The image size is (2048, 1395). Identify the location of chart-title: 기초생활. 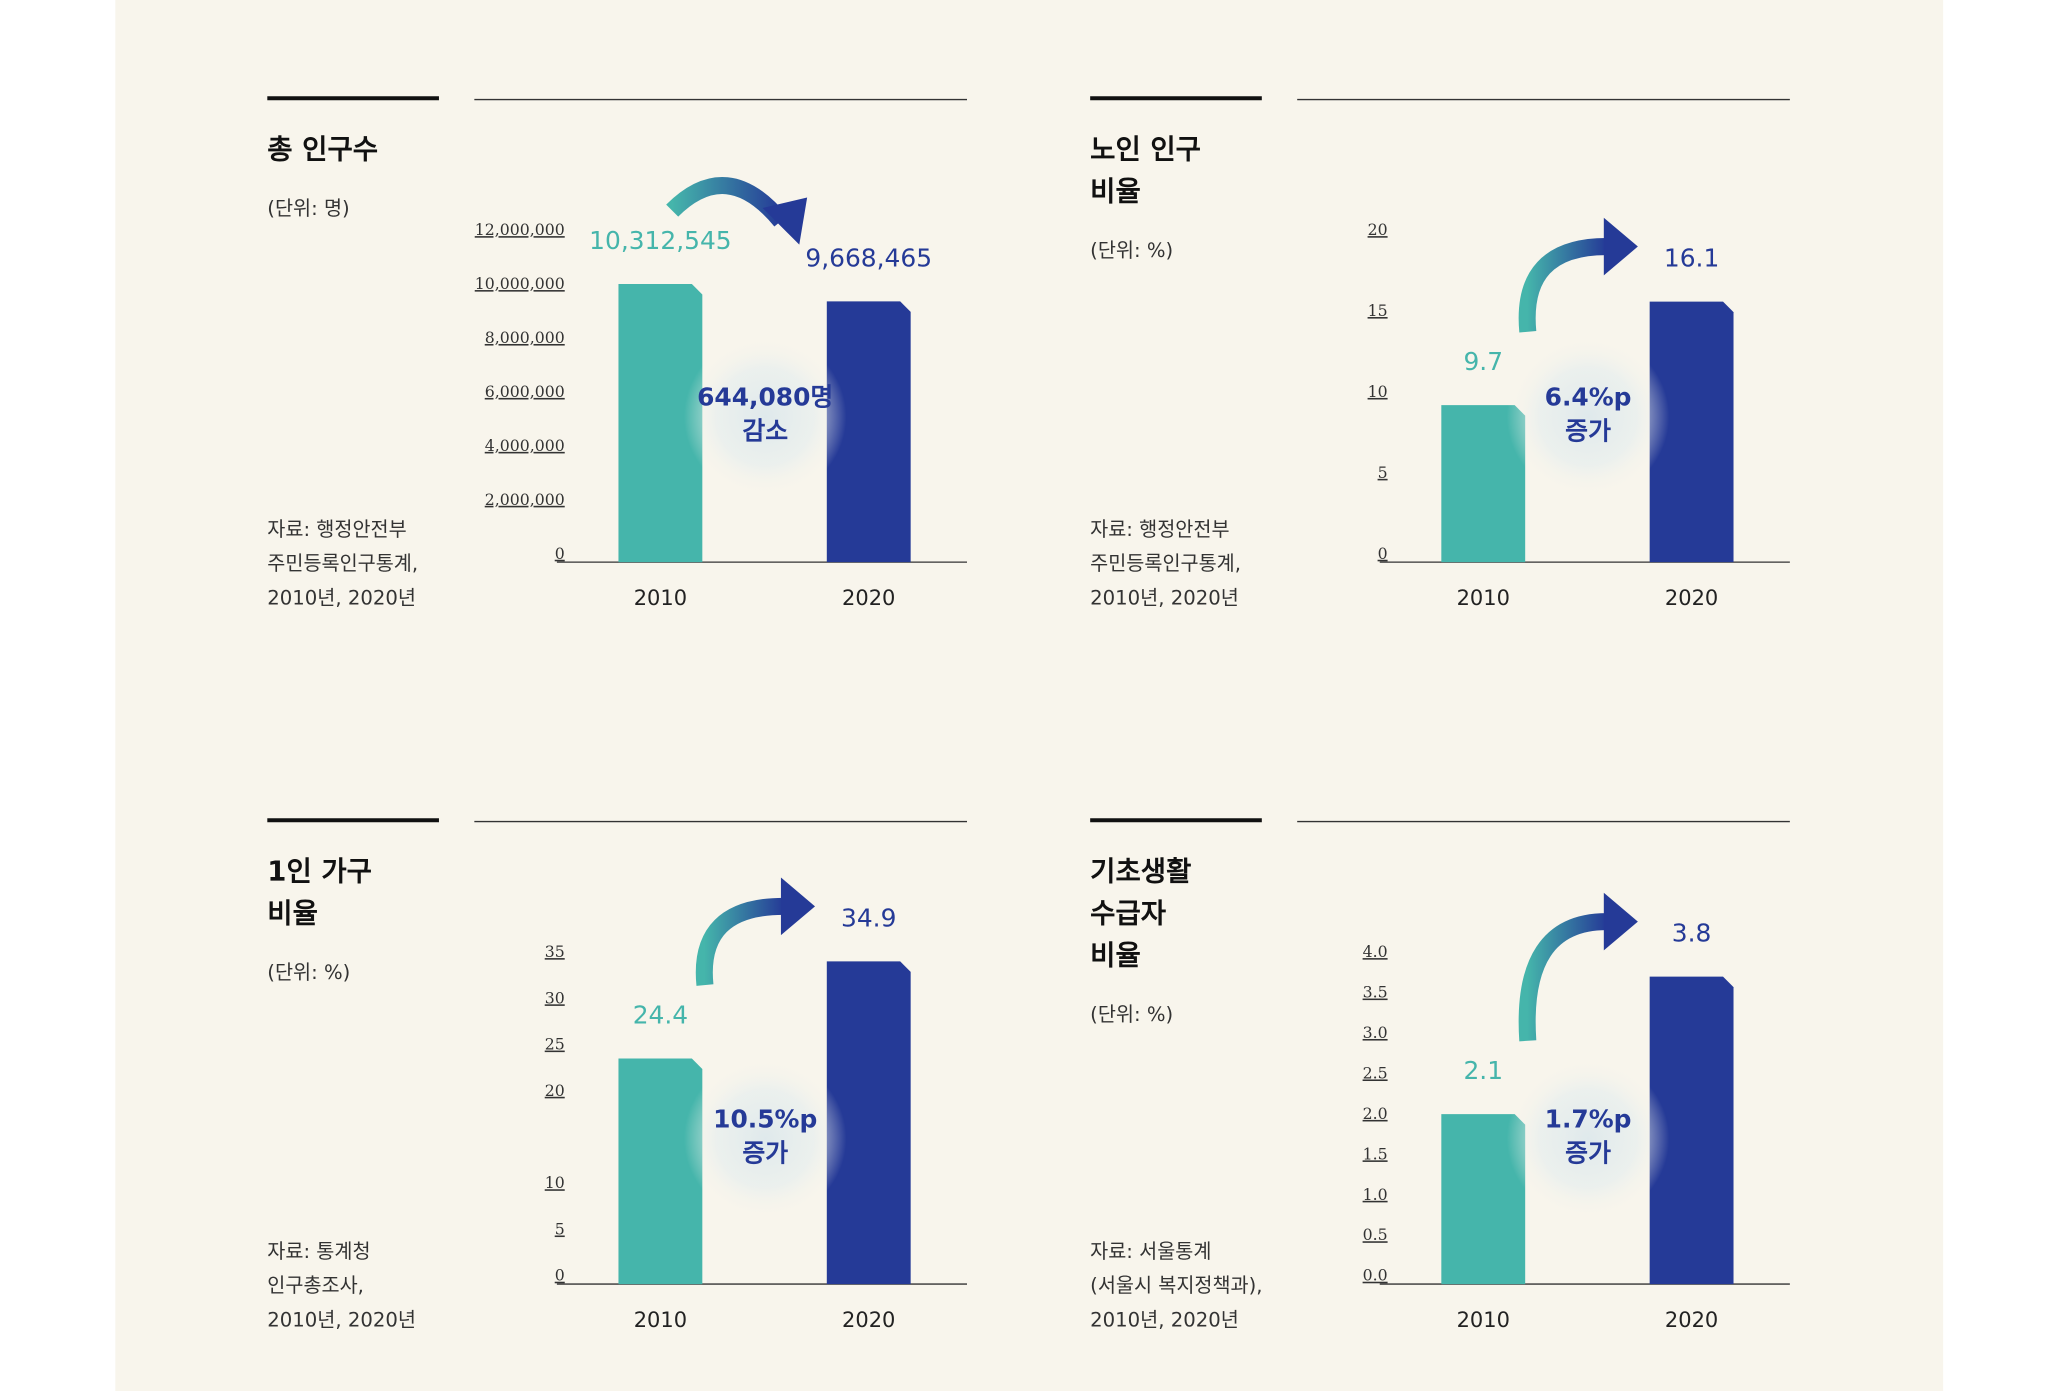
(1140, 872).